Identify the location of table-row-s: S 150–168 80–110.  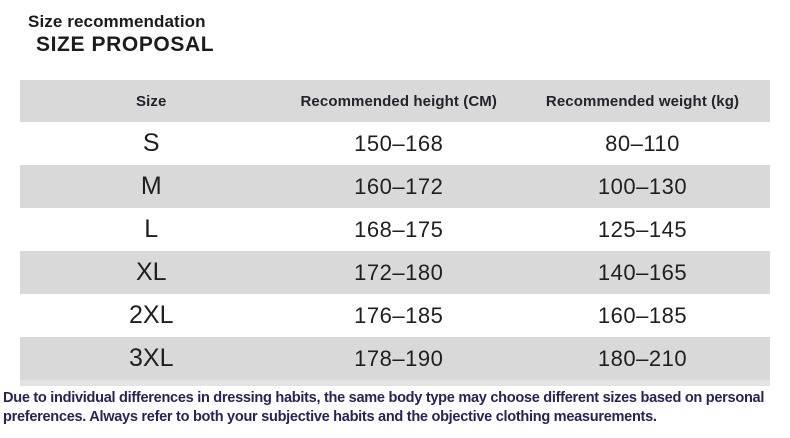
(395, 143).